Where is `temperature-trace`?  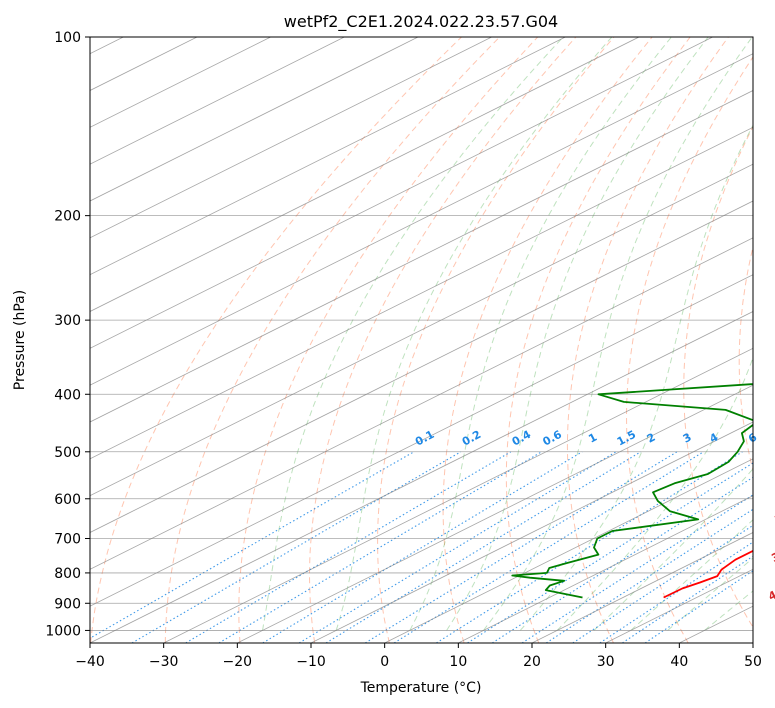
temperature-trace is located at coordinates (708, 574).